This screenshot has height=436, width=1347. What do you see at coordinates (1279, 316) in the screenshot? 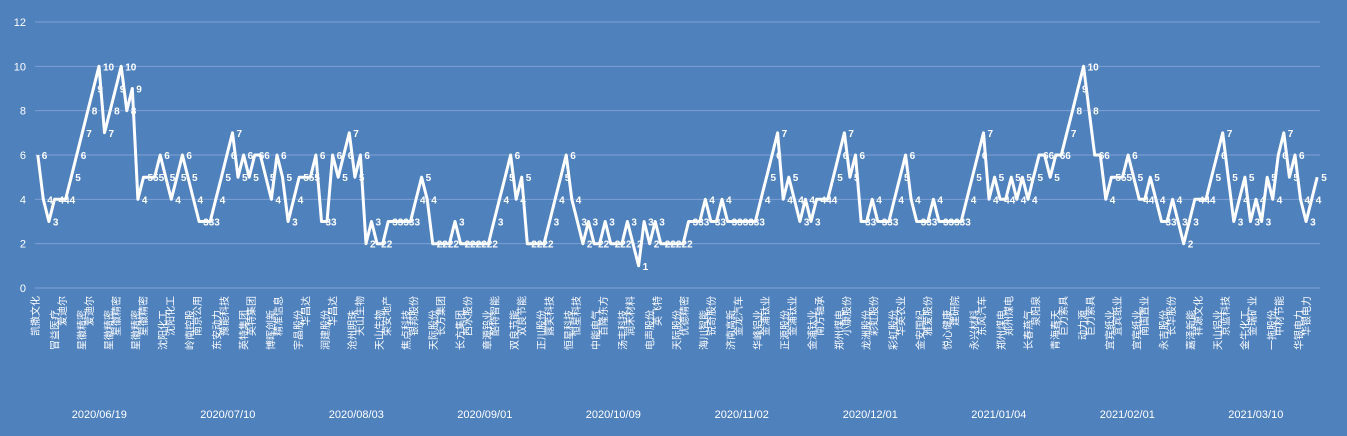
I see `x-tick-label: 中材节能` at bounding box center [1279, 316].